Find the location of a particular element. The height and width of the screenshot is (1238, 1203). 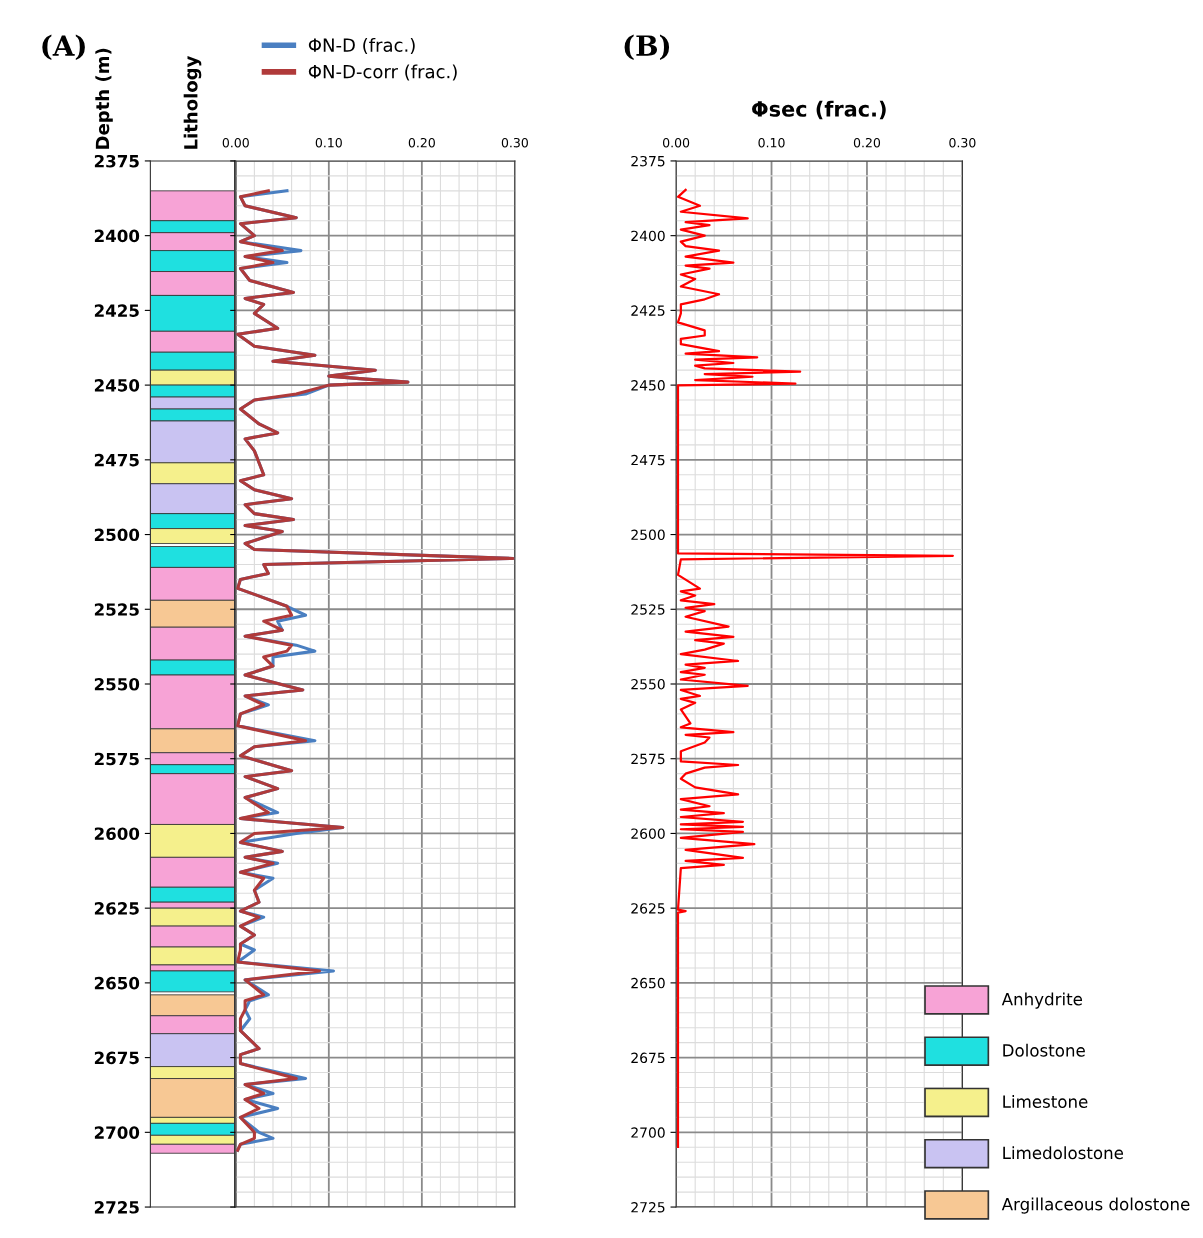

legend-label: Dolostone is located at coordinates (1044, 1050).